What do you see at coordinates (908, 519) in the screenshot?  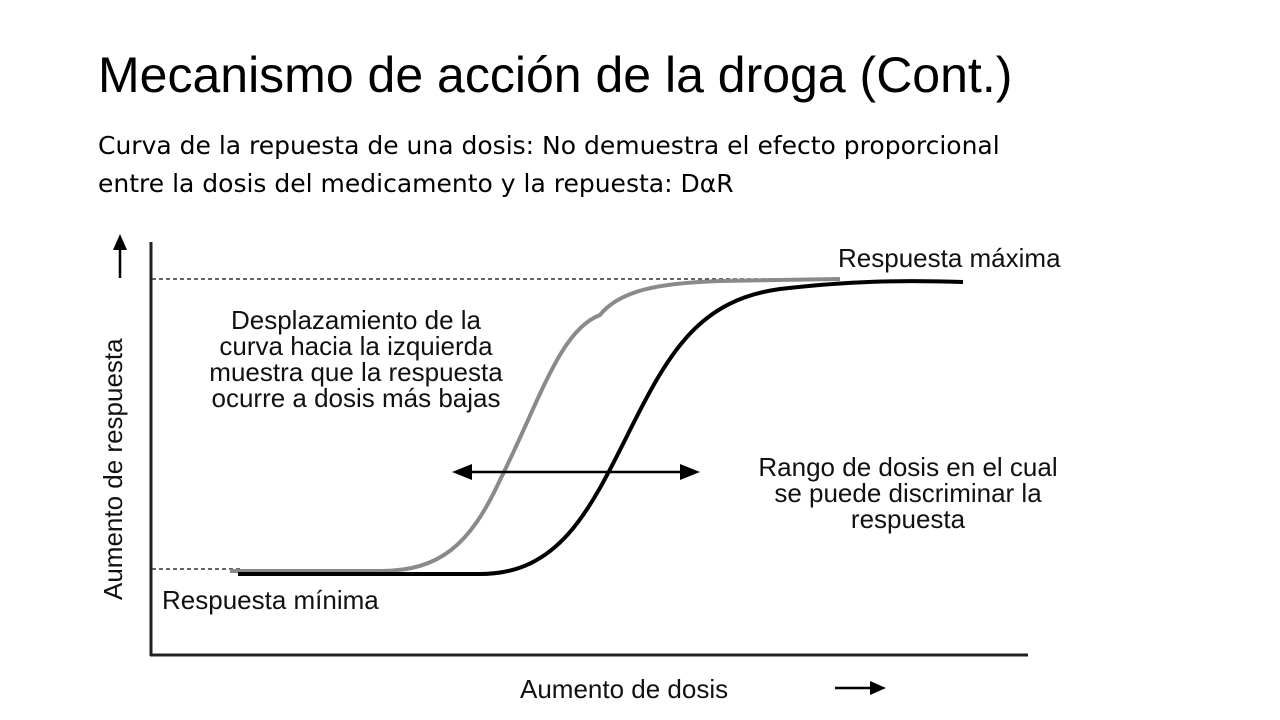 I see `range-note-line: respuesta` at bounding box center [908, 519].